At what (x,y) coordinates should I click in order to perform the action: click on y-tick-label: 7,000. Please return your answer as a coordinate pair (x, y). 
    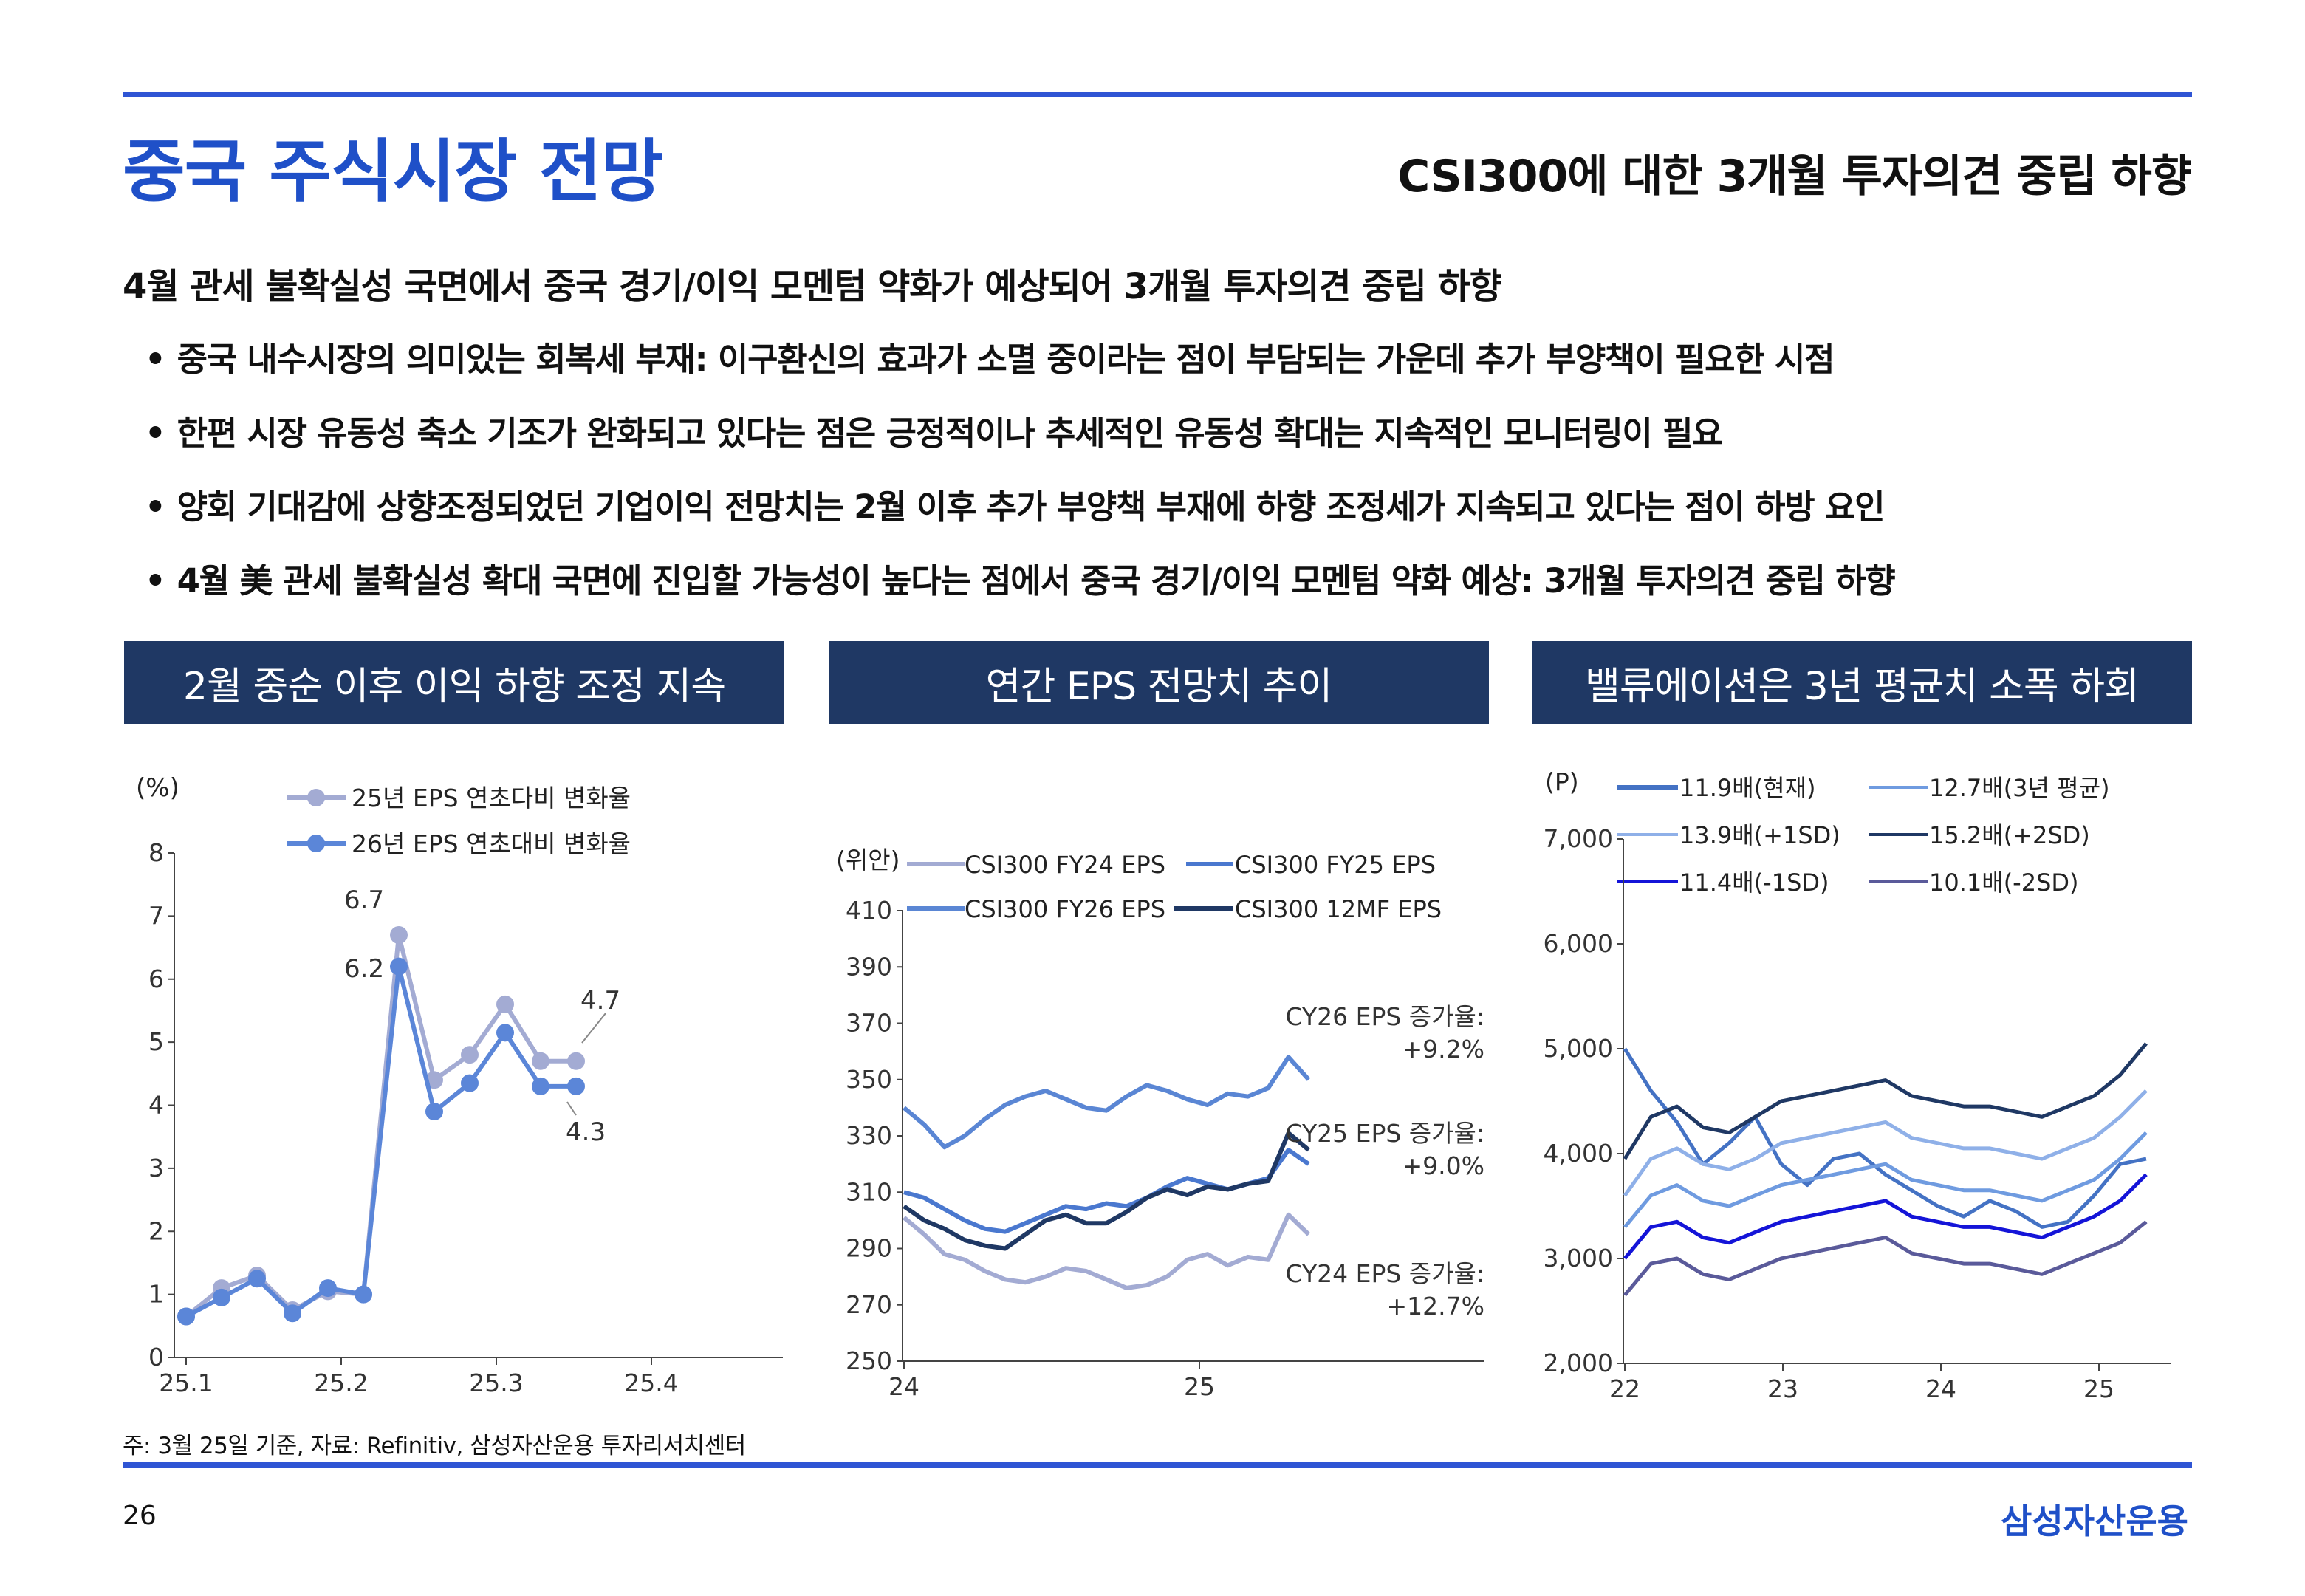
    Looking at the image, I should click on (1579, 838).